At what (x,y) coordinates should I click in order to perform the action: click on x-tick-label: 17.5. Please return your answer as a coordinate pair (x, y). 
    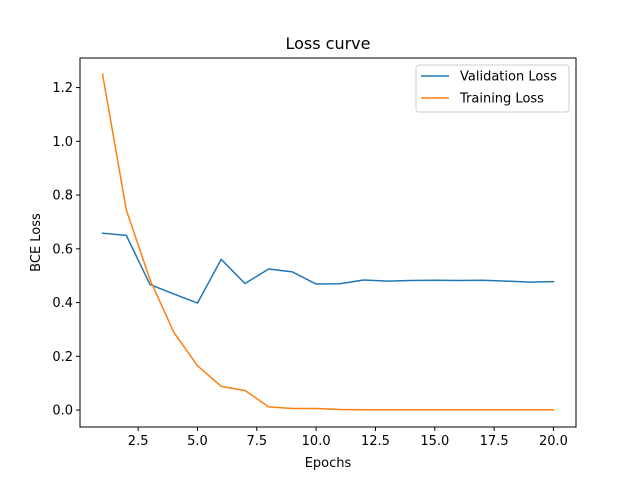
    Looking at the image, I should click on (494, 441).